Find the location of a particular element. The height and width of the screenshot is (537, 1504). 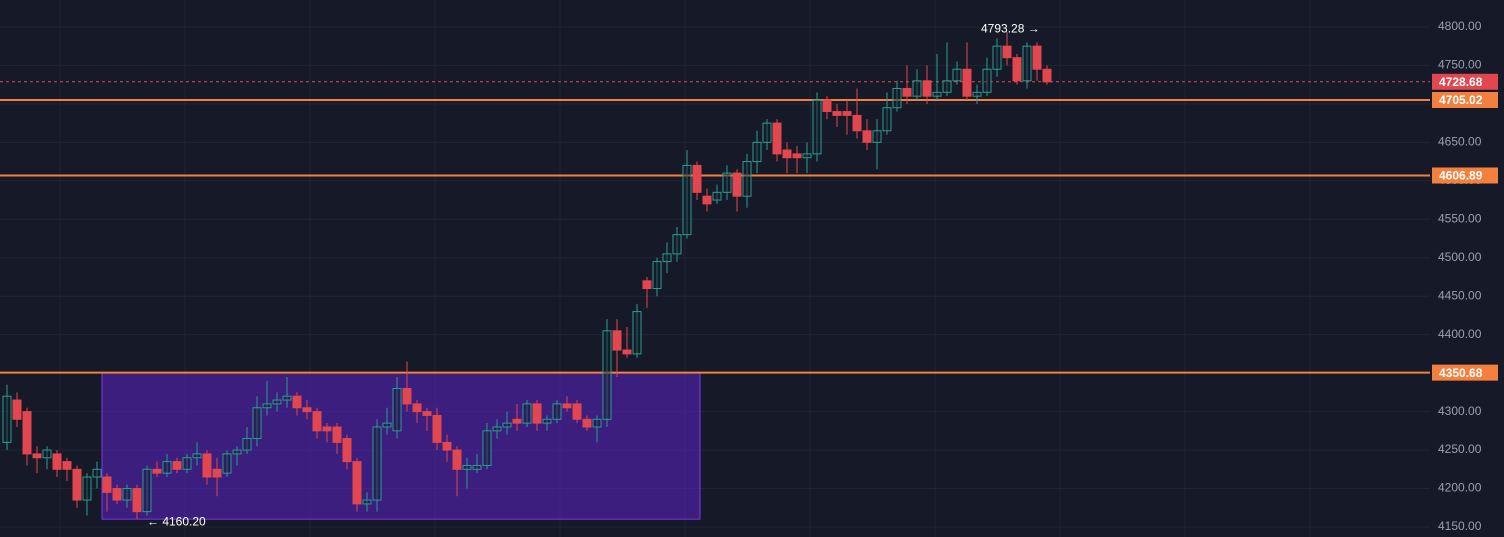

y-tick-label: 4800.00 is located at coordinates (1460, 26).